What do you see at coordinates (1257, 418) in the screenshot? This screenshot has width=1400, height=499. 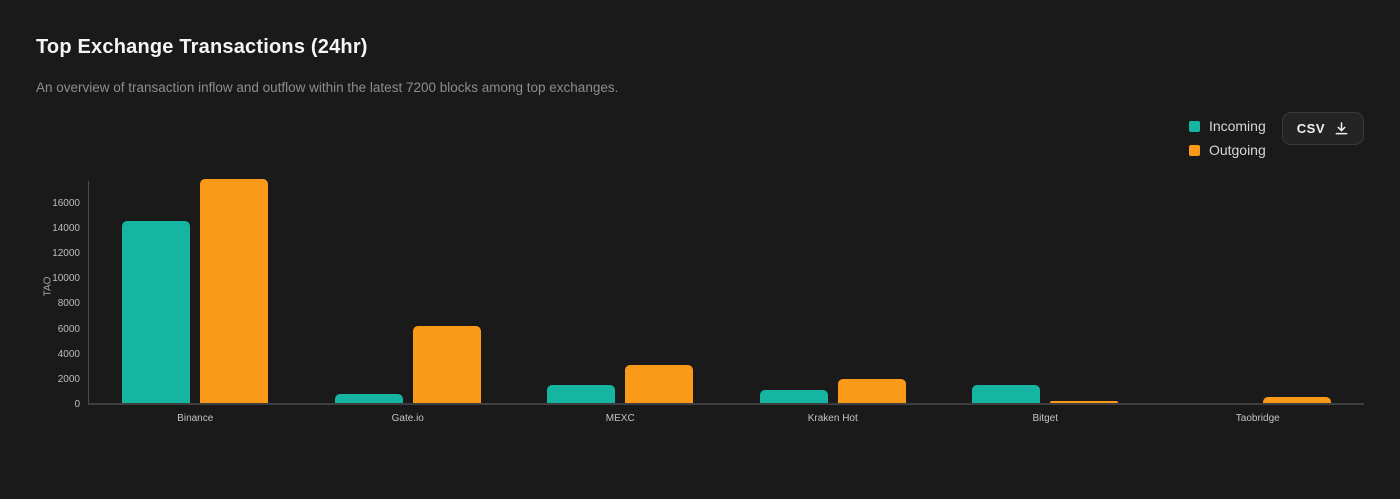 I see `x-axis-label: Taobridge` at bounding box center [1257, 418].